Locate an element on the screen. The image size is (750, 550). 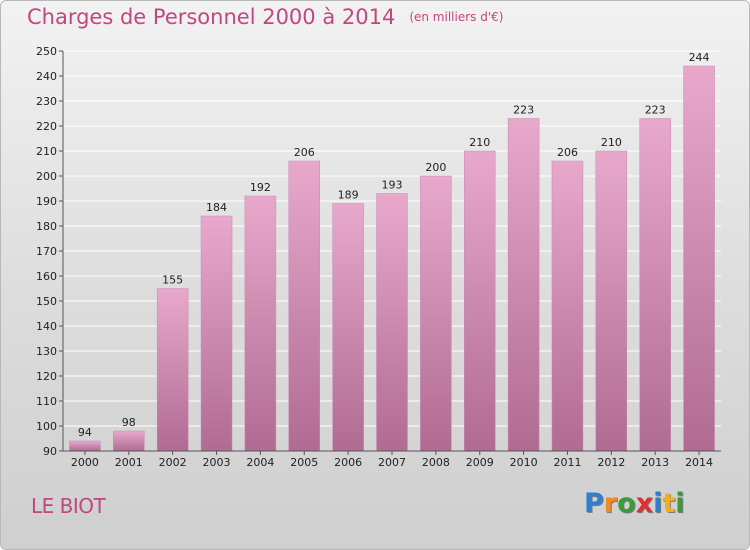
x-tick-label: 2011 is located at coordinates (567, 462).